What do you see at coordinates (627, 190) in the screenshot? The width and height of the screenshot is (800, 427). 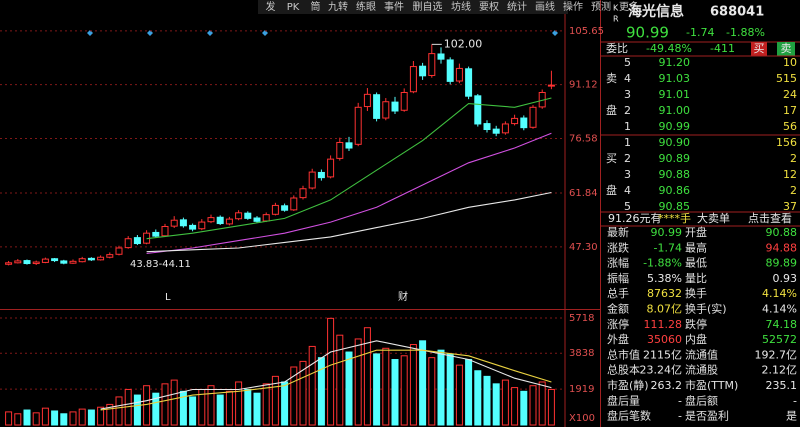 I see `book-level: 4` at bounding box center [627, 190].